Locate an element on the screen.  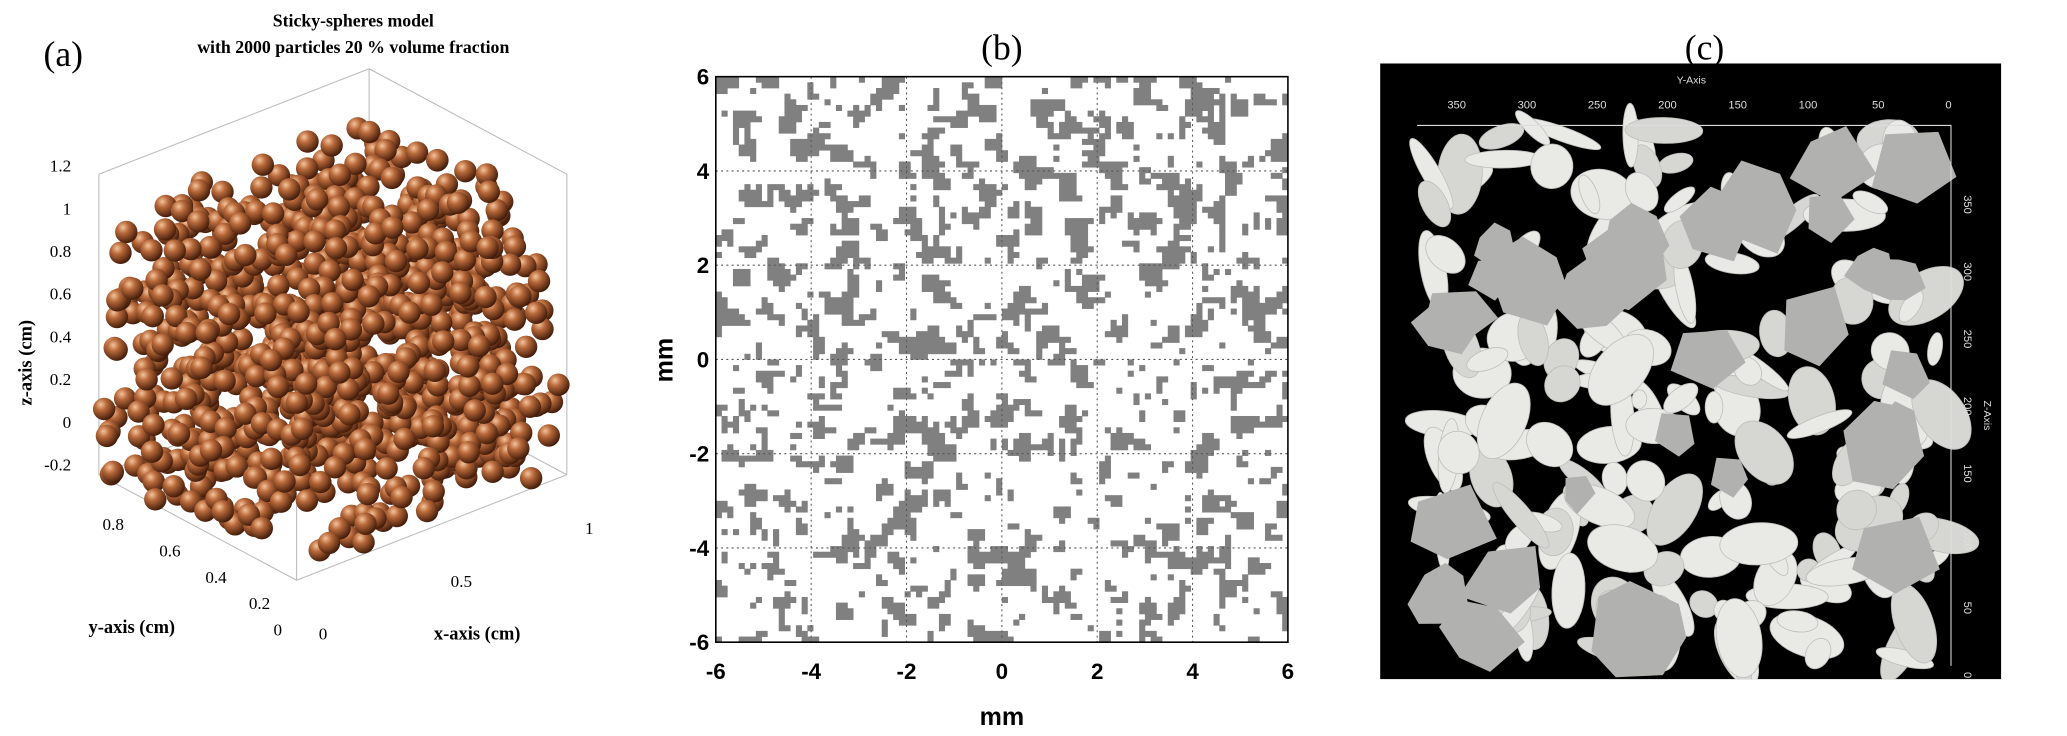
x-tick-label: 0 is located at coordinates (1002, 671).